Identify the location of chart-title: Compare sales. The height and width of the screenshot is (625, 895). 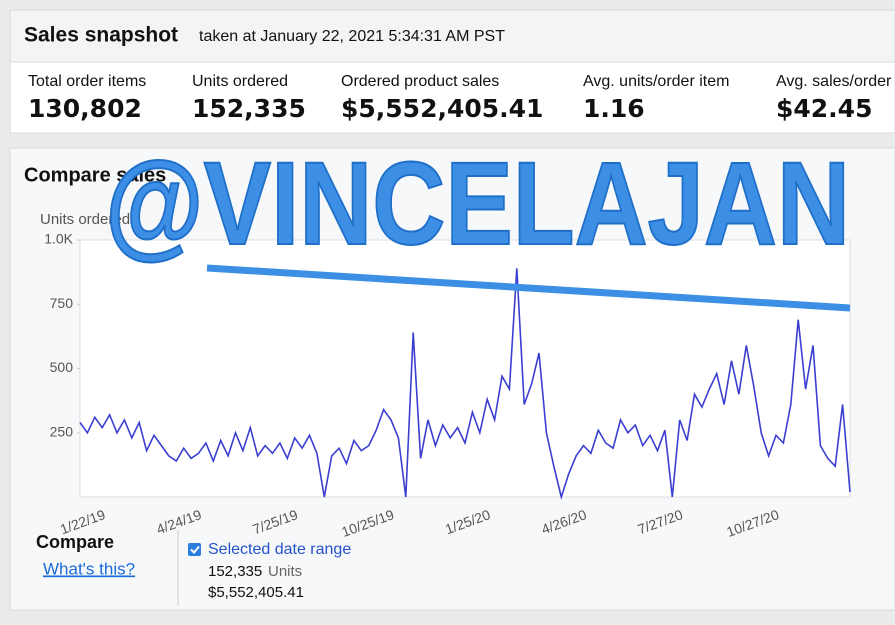
(95, 175).